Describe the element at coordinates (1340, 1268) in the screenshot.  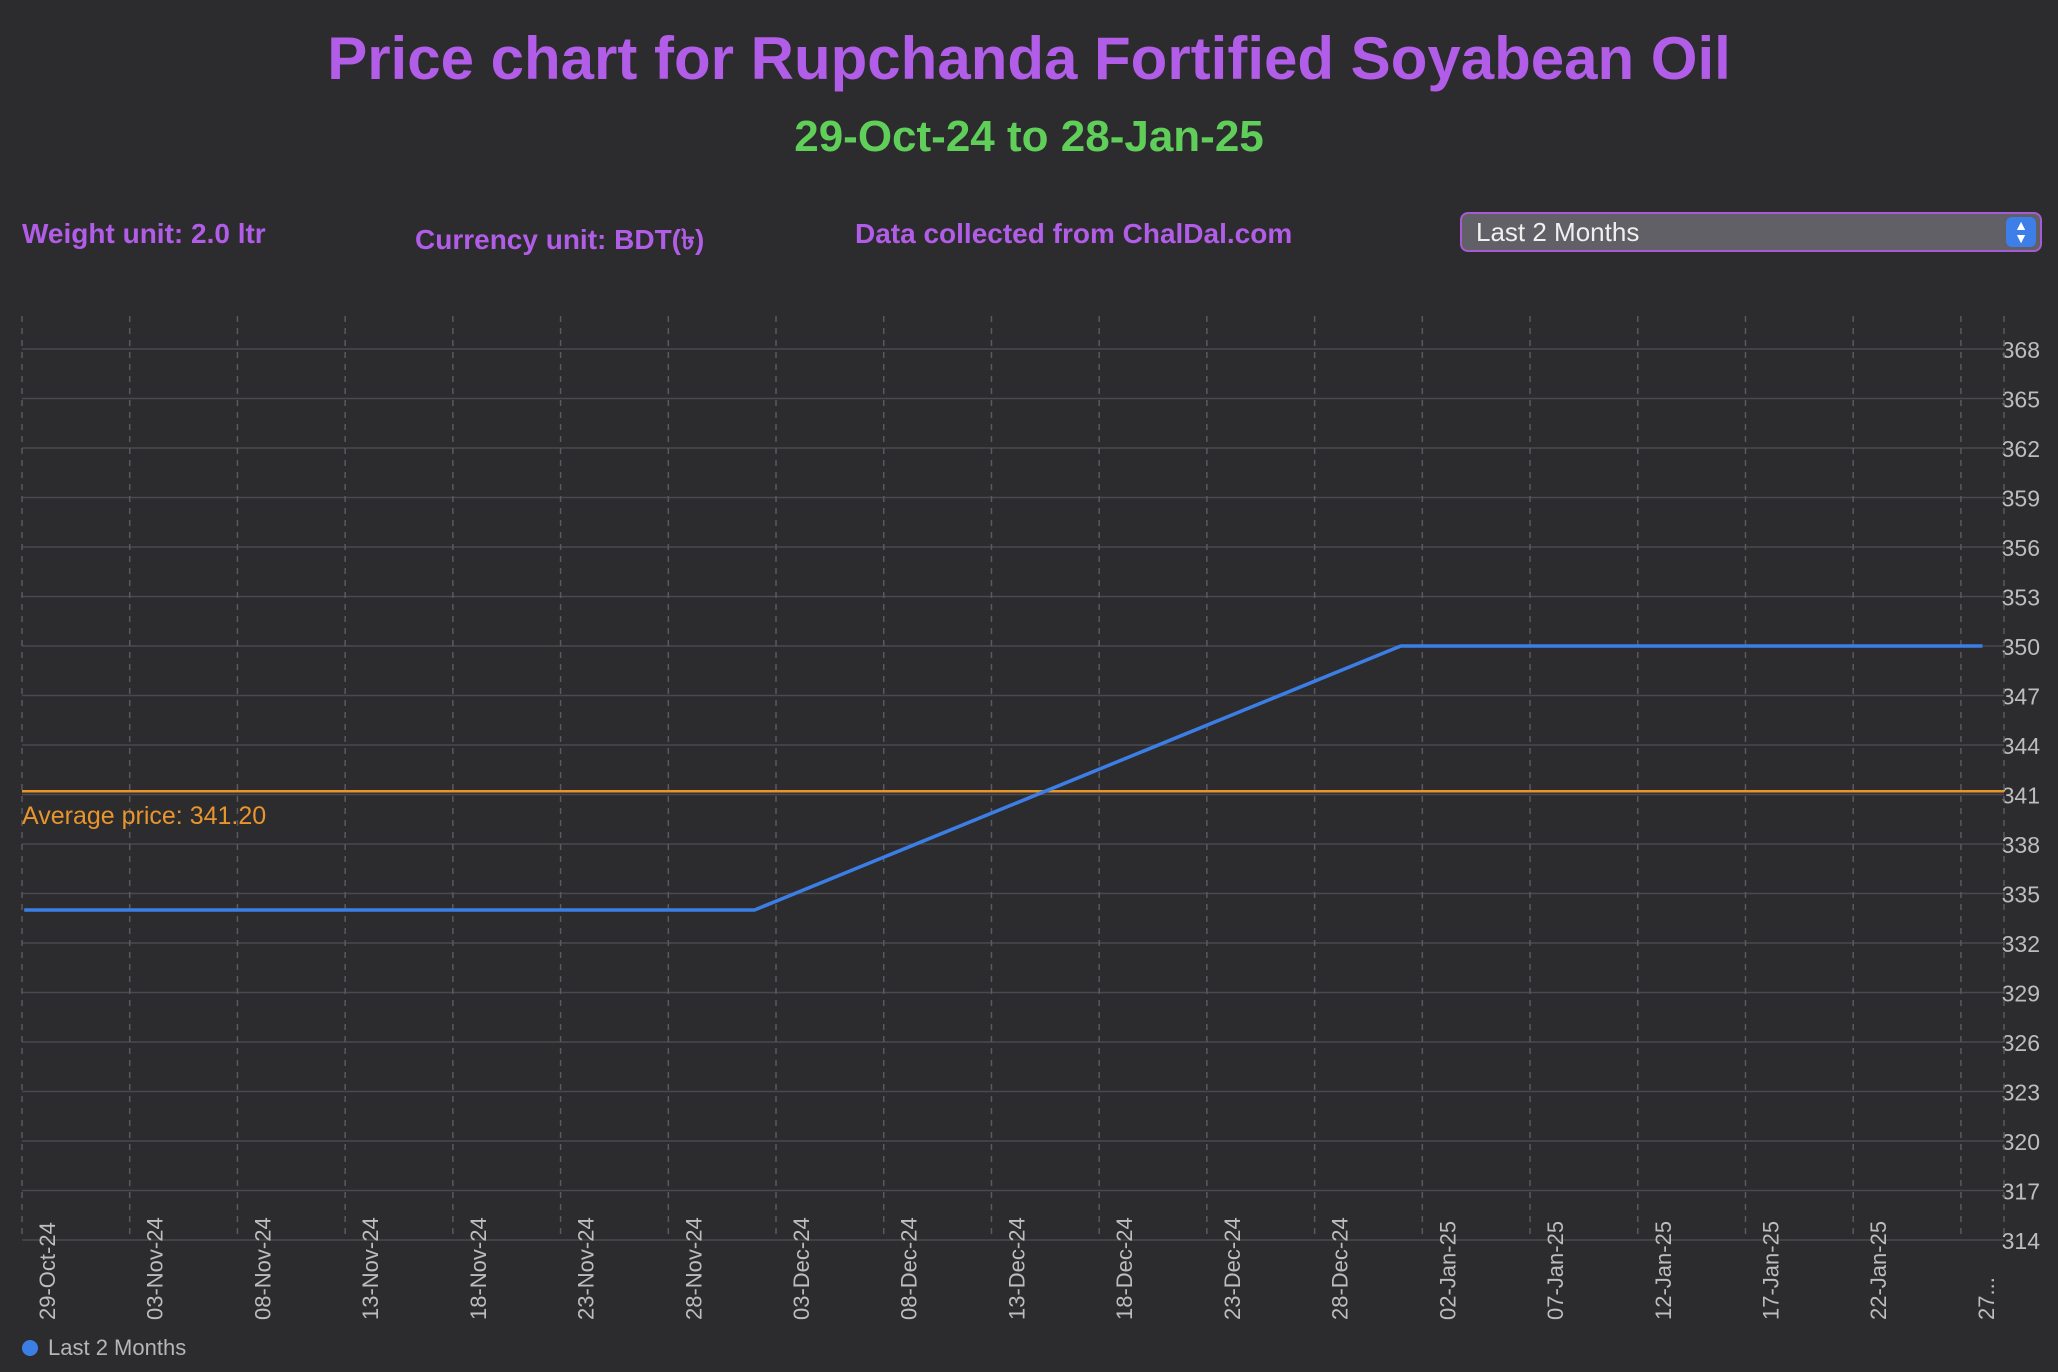
I see `x-tick-label: 28-Dec-24` at that location.